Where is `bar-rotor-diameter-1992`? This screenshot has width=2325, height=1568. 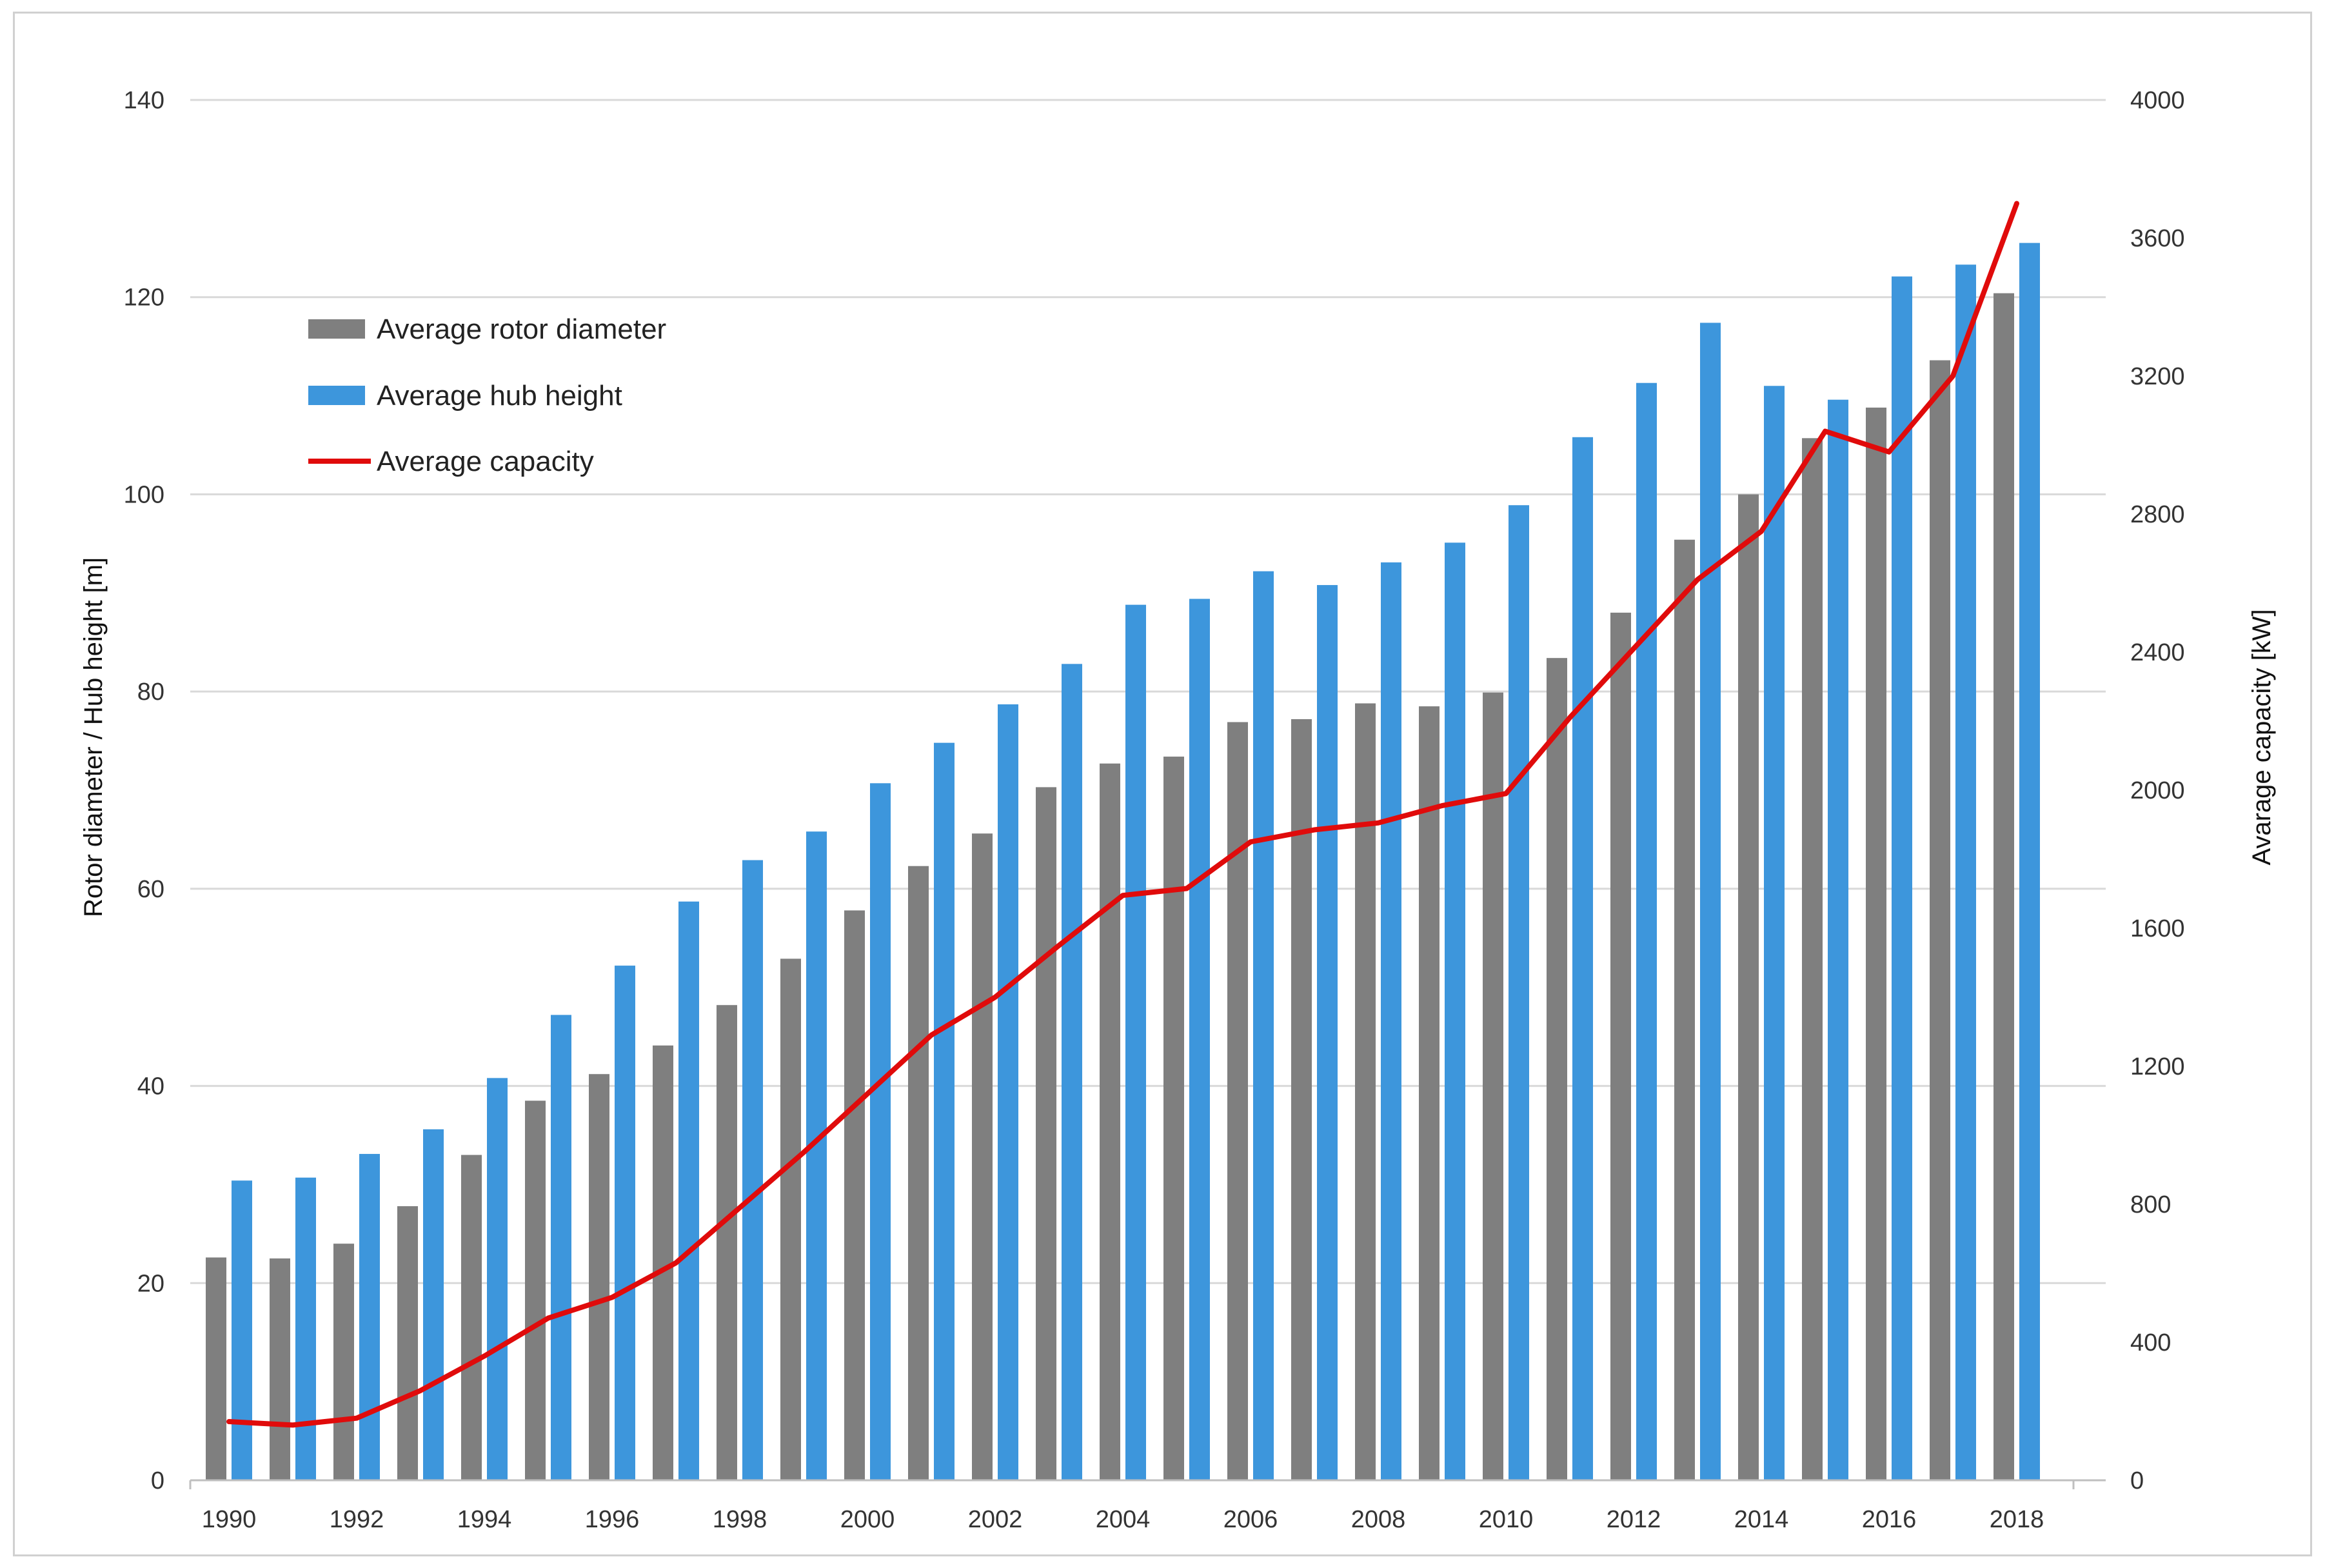
bar-rotor-diameter-1992 is located at coordinates (344, 1362).